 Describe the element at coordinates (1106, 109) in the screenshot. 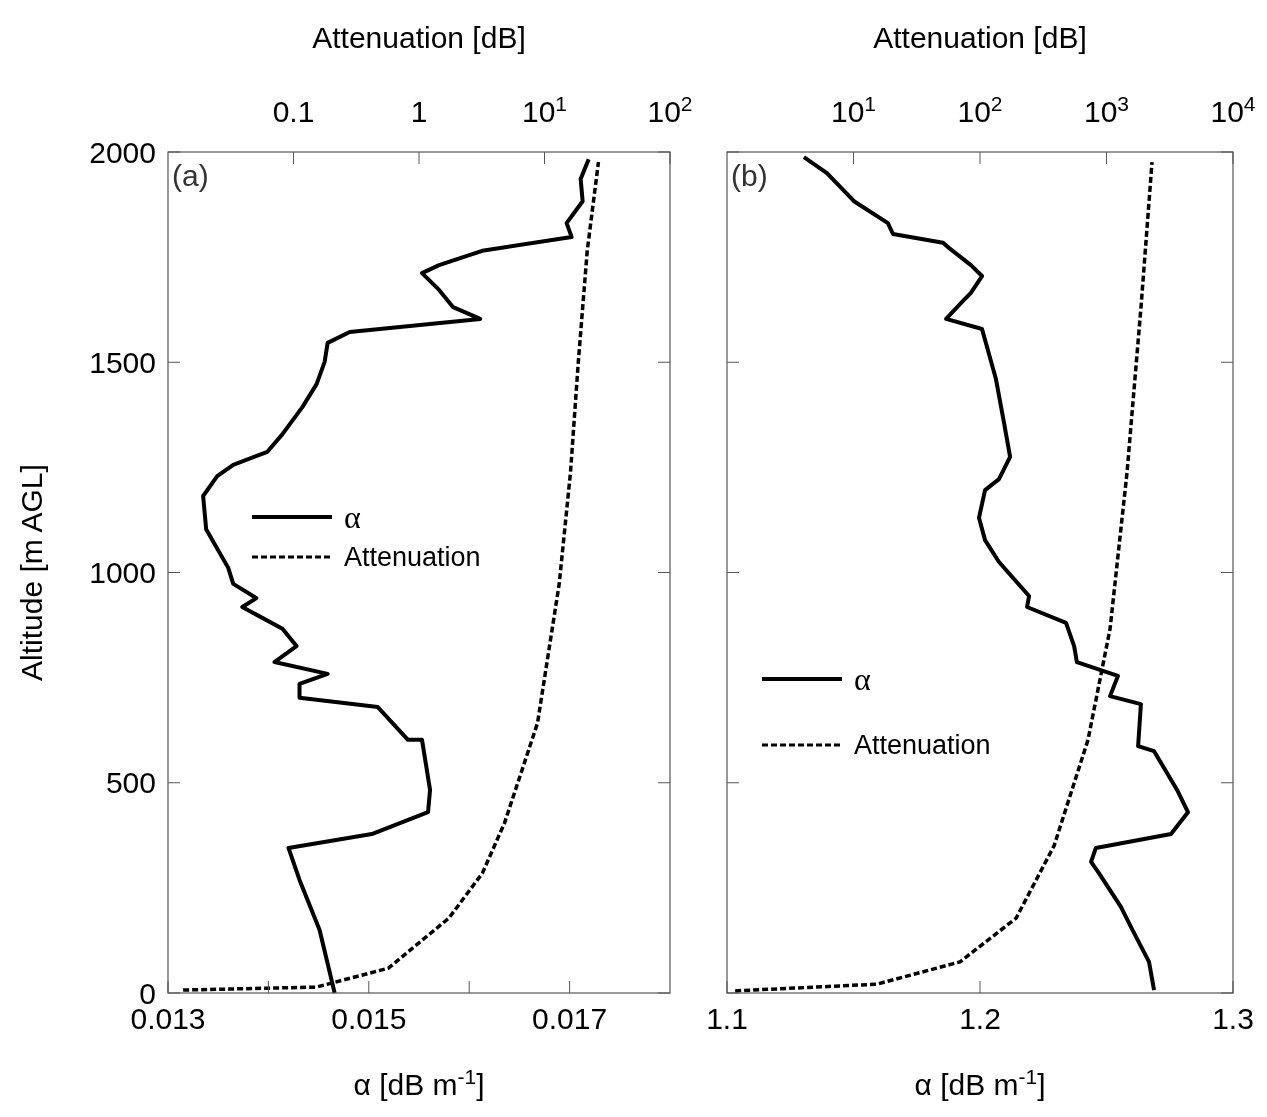

I see `x2-tick-label: 10$^{3}$` at that location.